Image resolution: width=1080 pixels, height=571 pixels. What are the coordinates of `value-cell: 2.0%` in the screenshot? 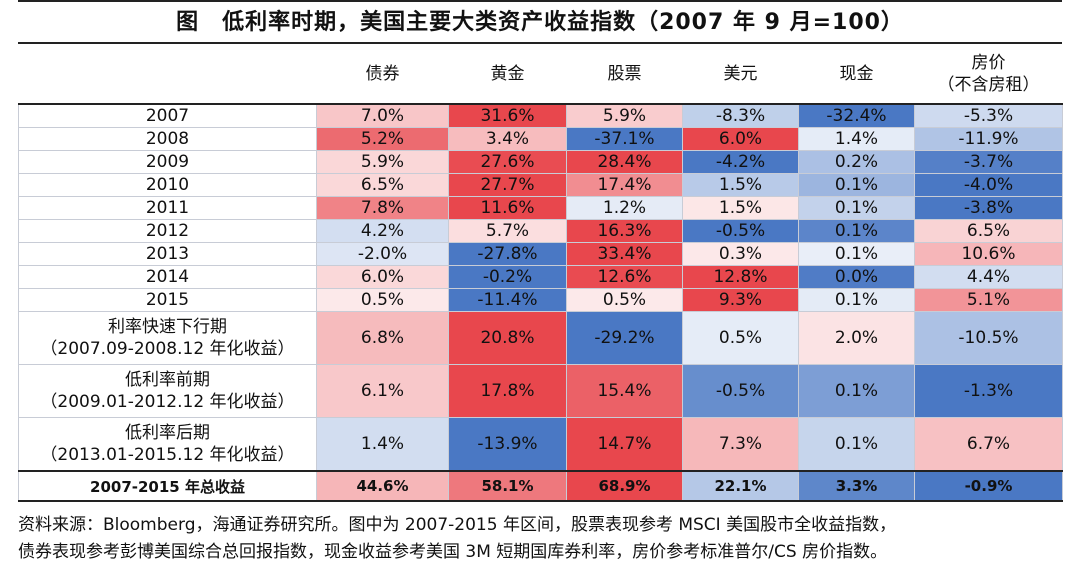 It's located at (856, 338).